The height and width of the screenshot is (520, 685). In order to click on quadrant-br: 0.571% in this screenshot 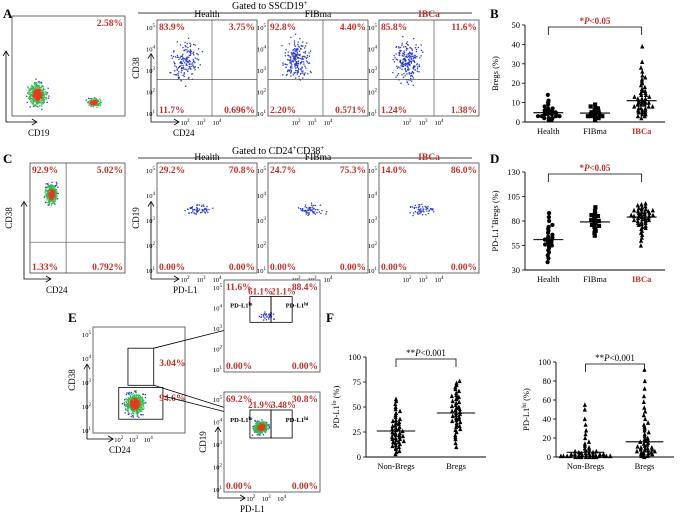, I will do `click(350, 111)`.